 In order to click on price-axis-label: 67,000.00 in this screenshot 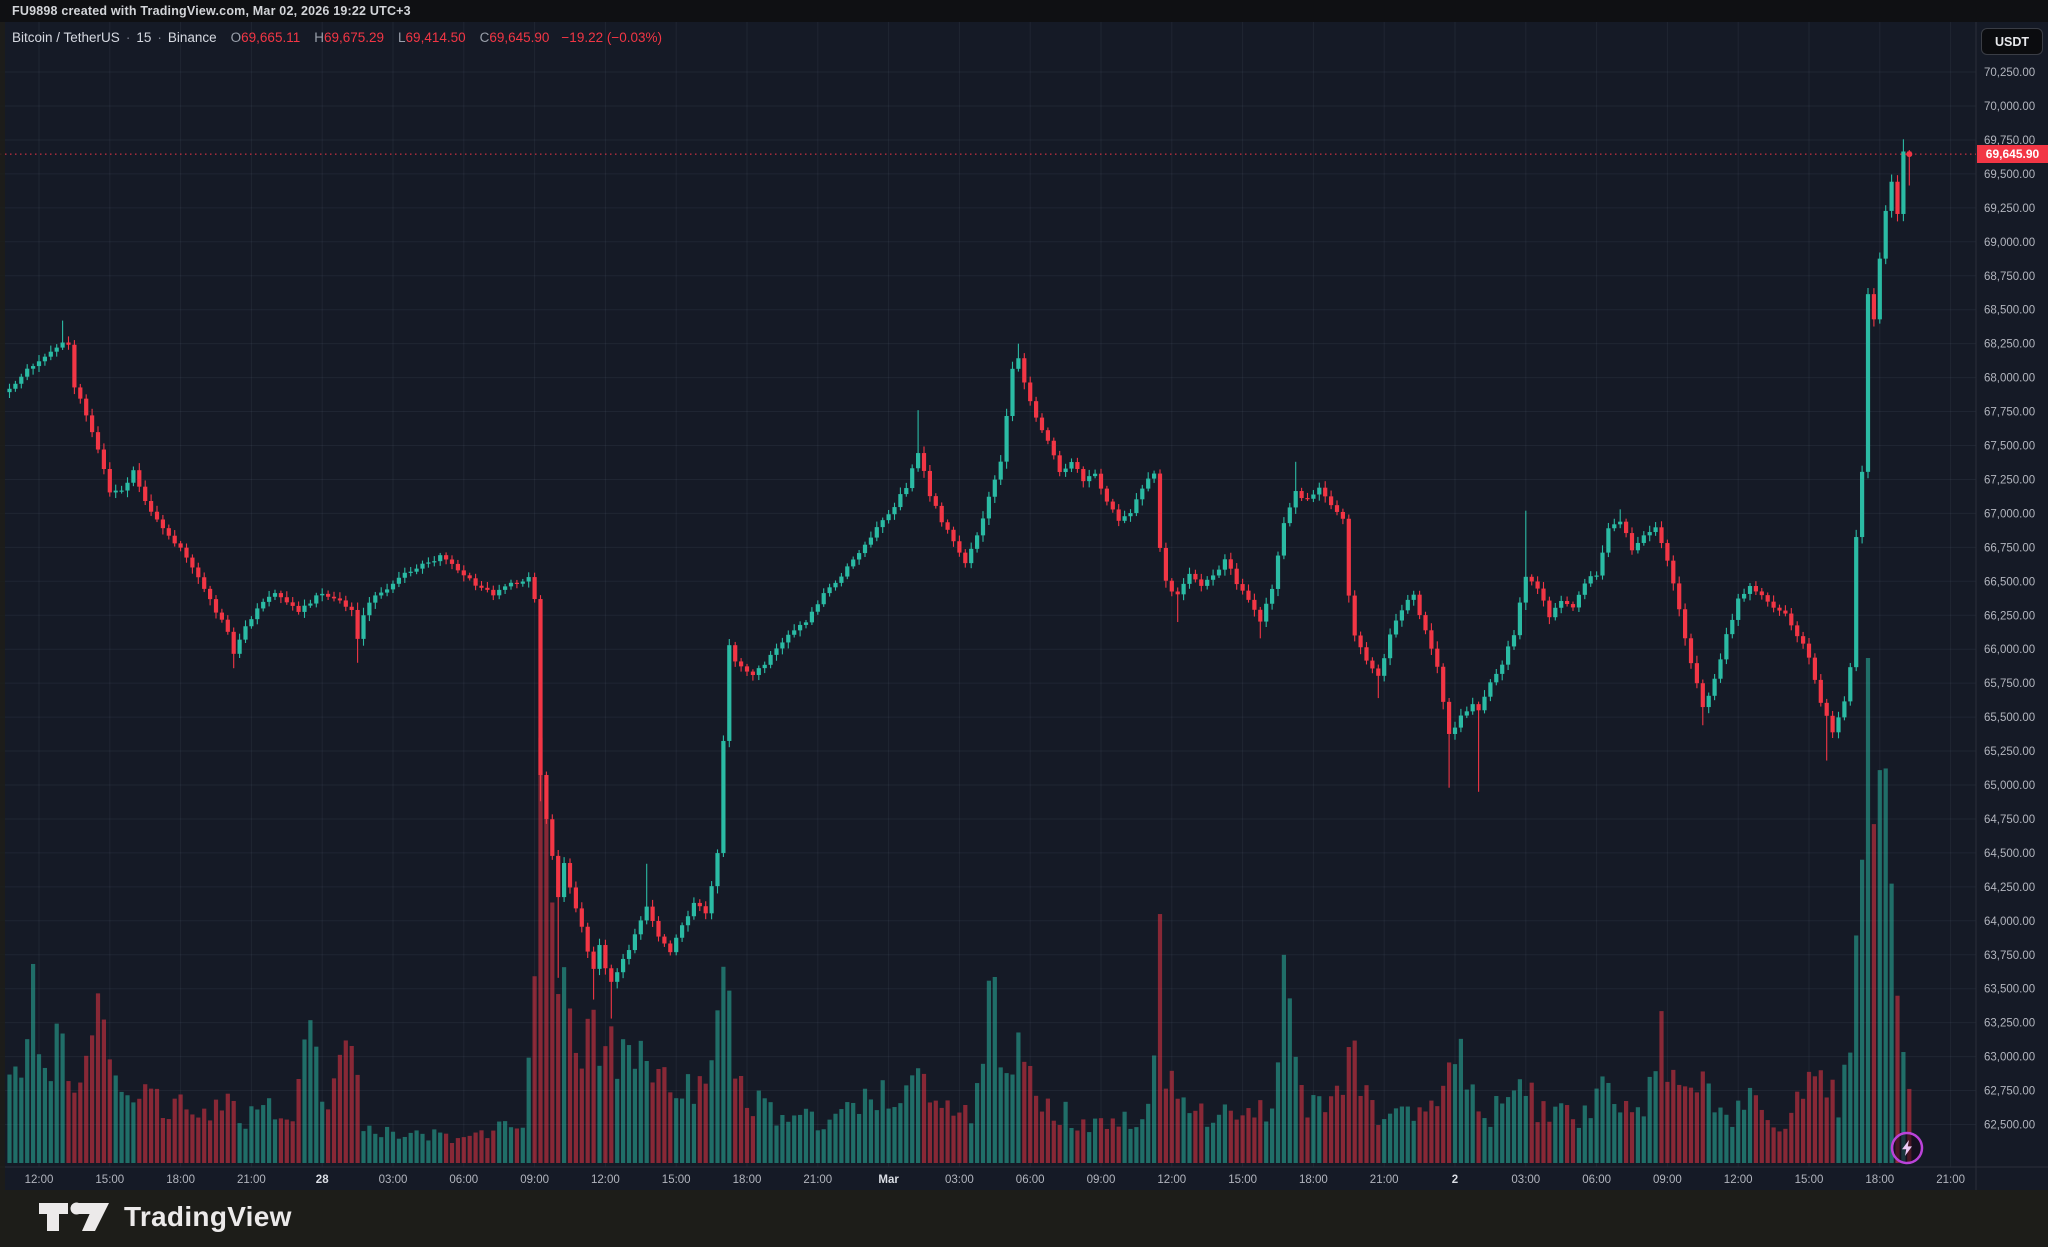, I will do `click(2009, 514)`.